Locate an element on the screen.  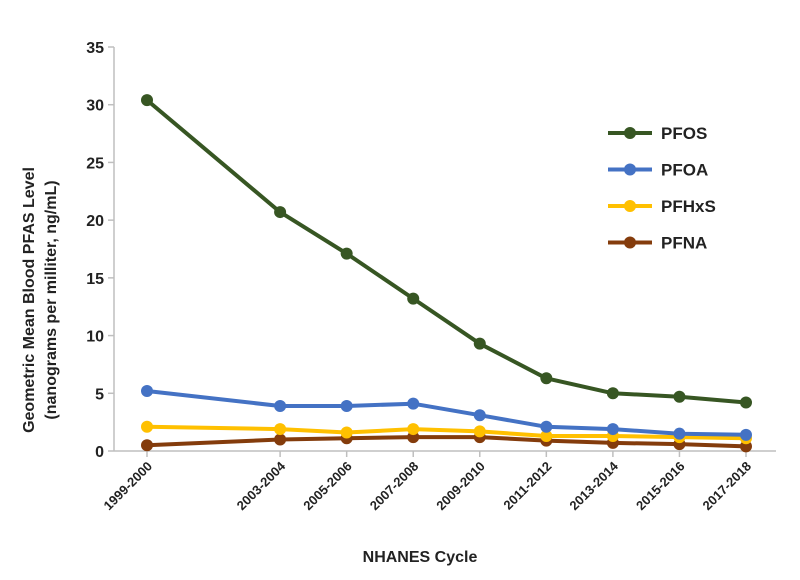
x-tick-label: 2013-2014 is located at coordinates (593, 485).